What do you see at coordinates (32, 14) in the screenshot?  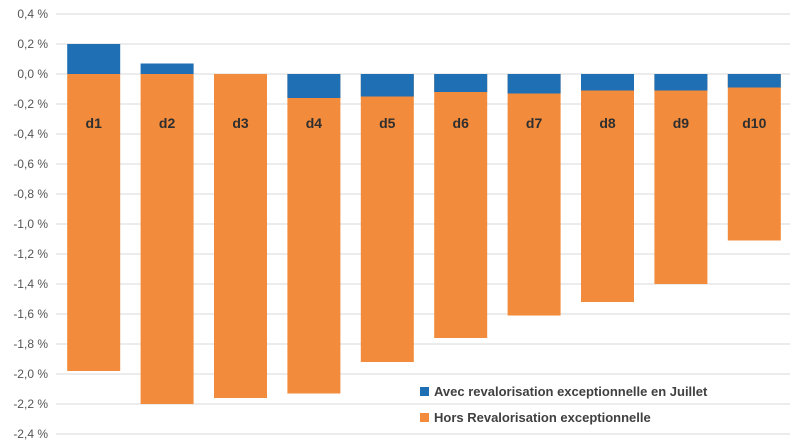 I see `y-tick-label: 0,4 %` at bounding box center [32, 14].